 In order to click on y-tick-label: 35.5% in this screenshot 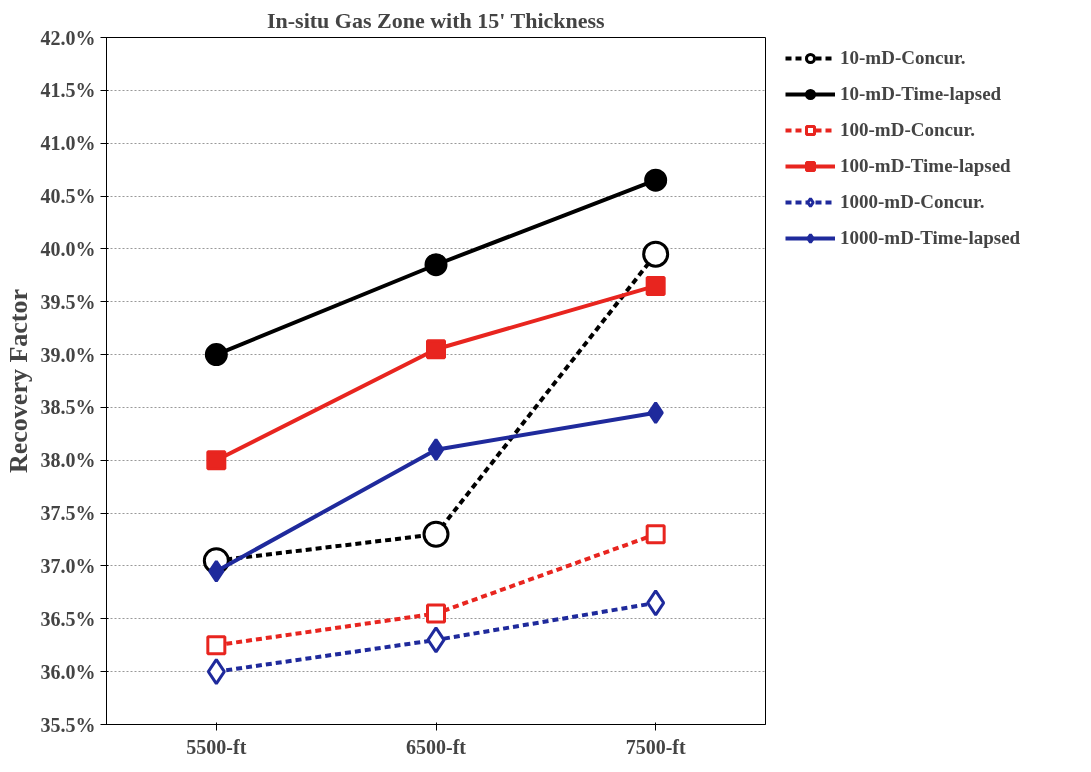, I will do `click(68, 724)`.